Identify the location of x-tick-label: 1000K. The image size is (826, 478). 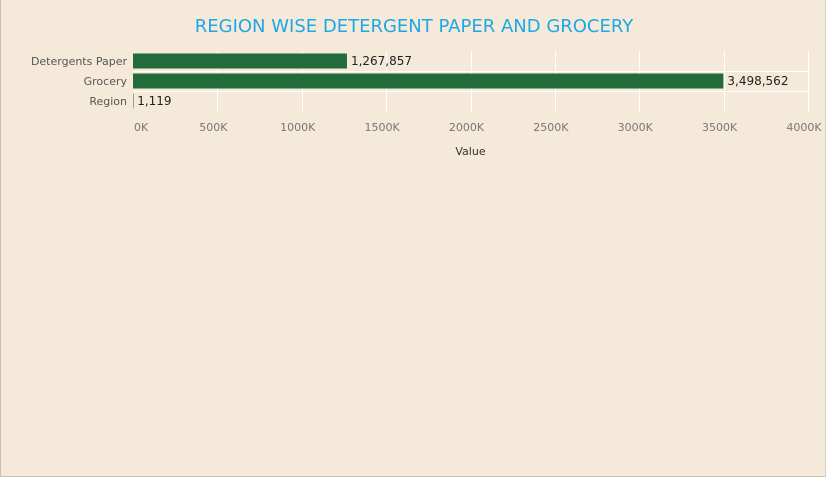
(298, 127).